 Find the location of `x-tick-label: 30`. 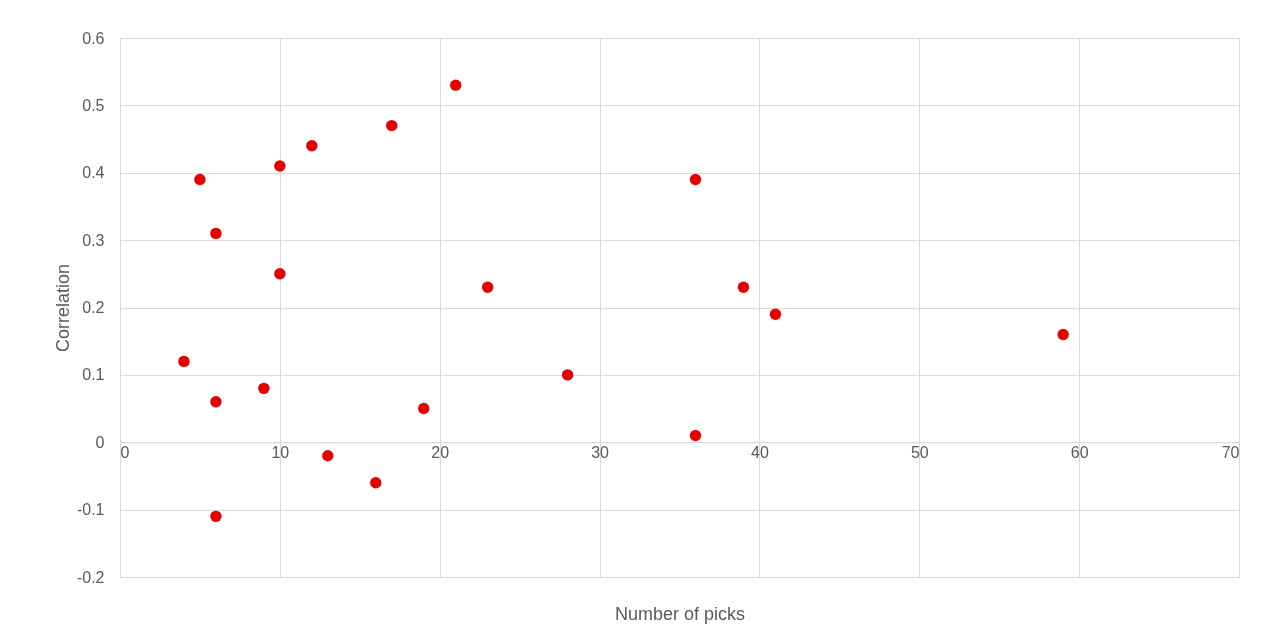

x-tick-label: 30 is located at coordinates (600, 452).